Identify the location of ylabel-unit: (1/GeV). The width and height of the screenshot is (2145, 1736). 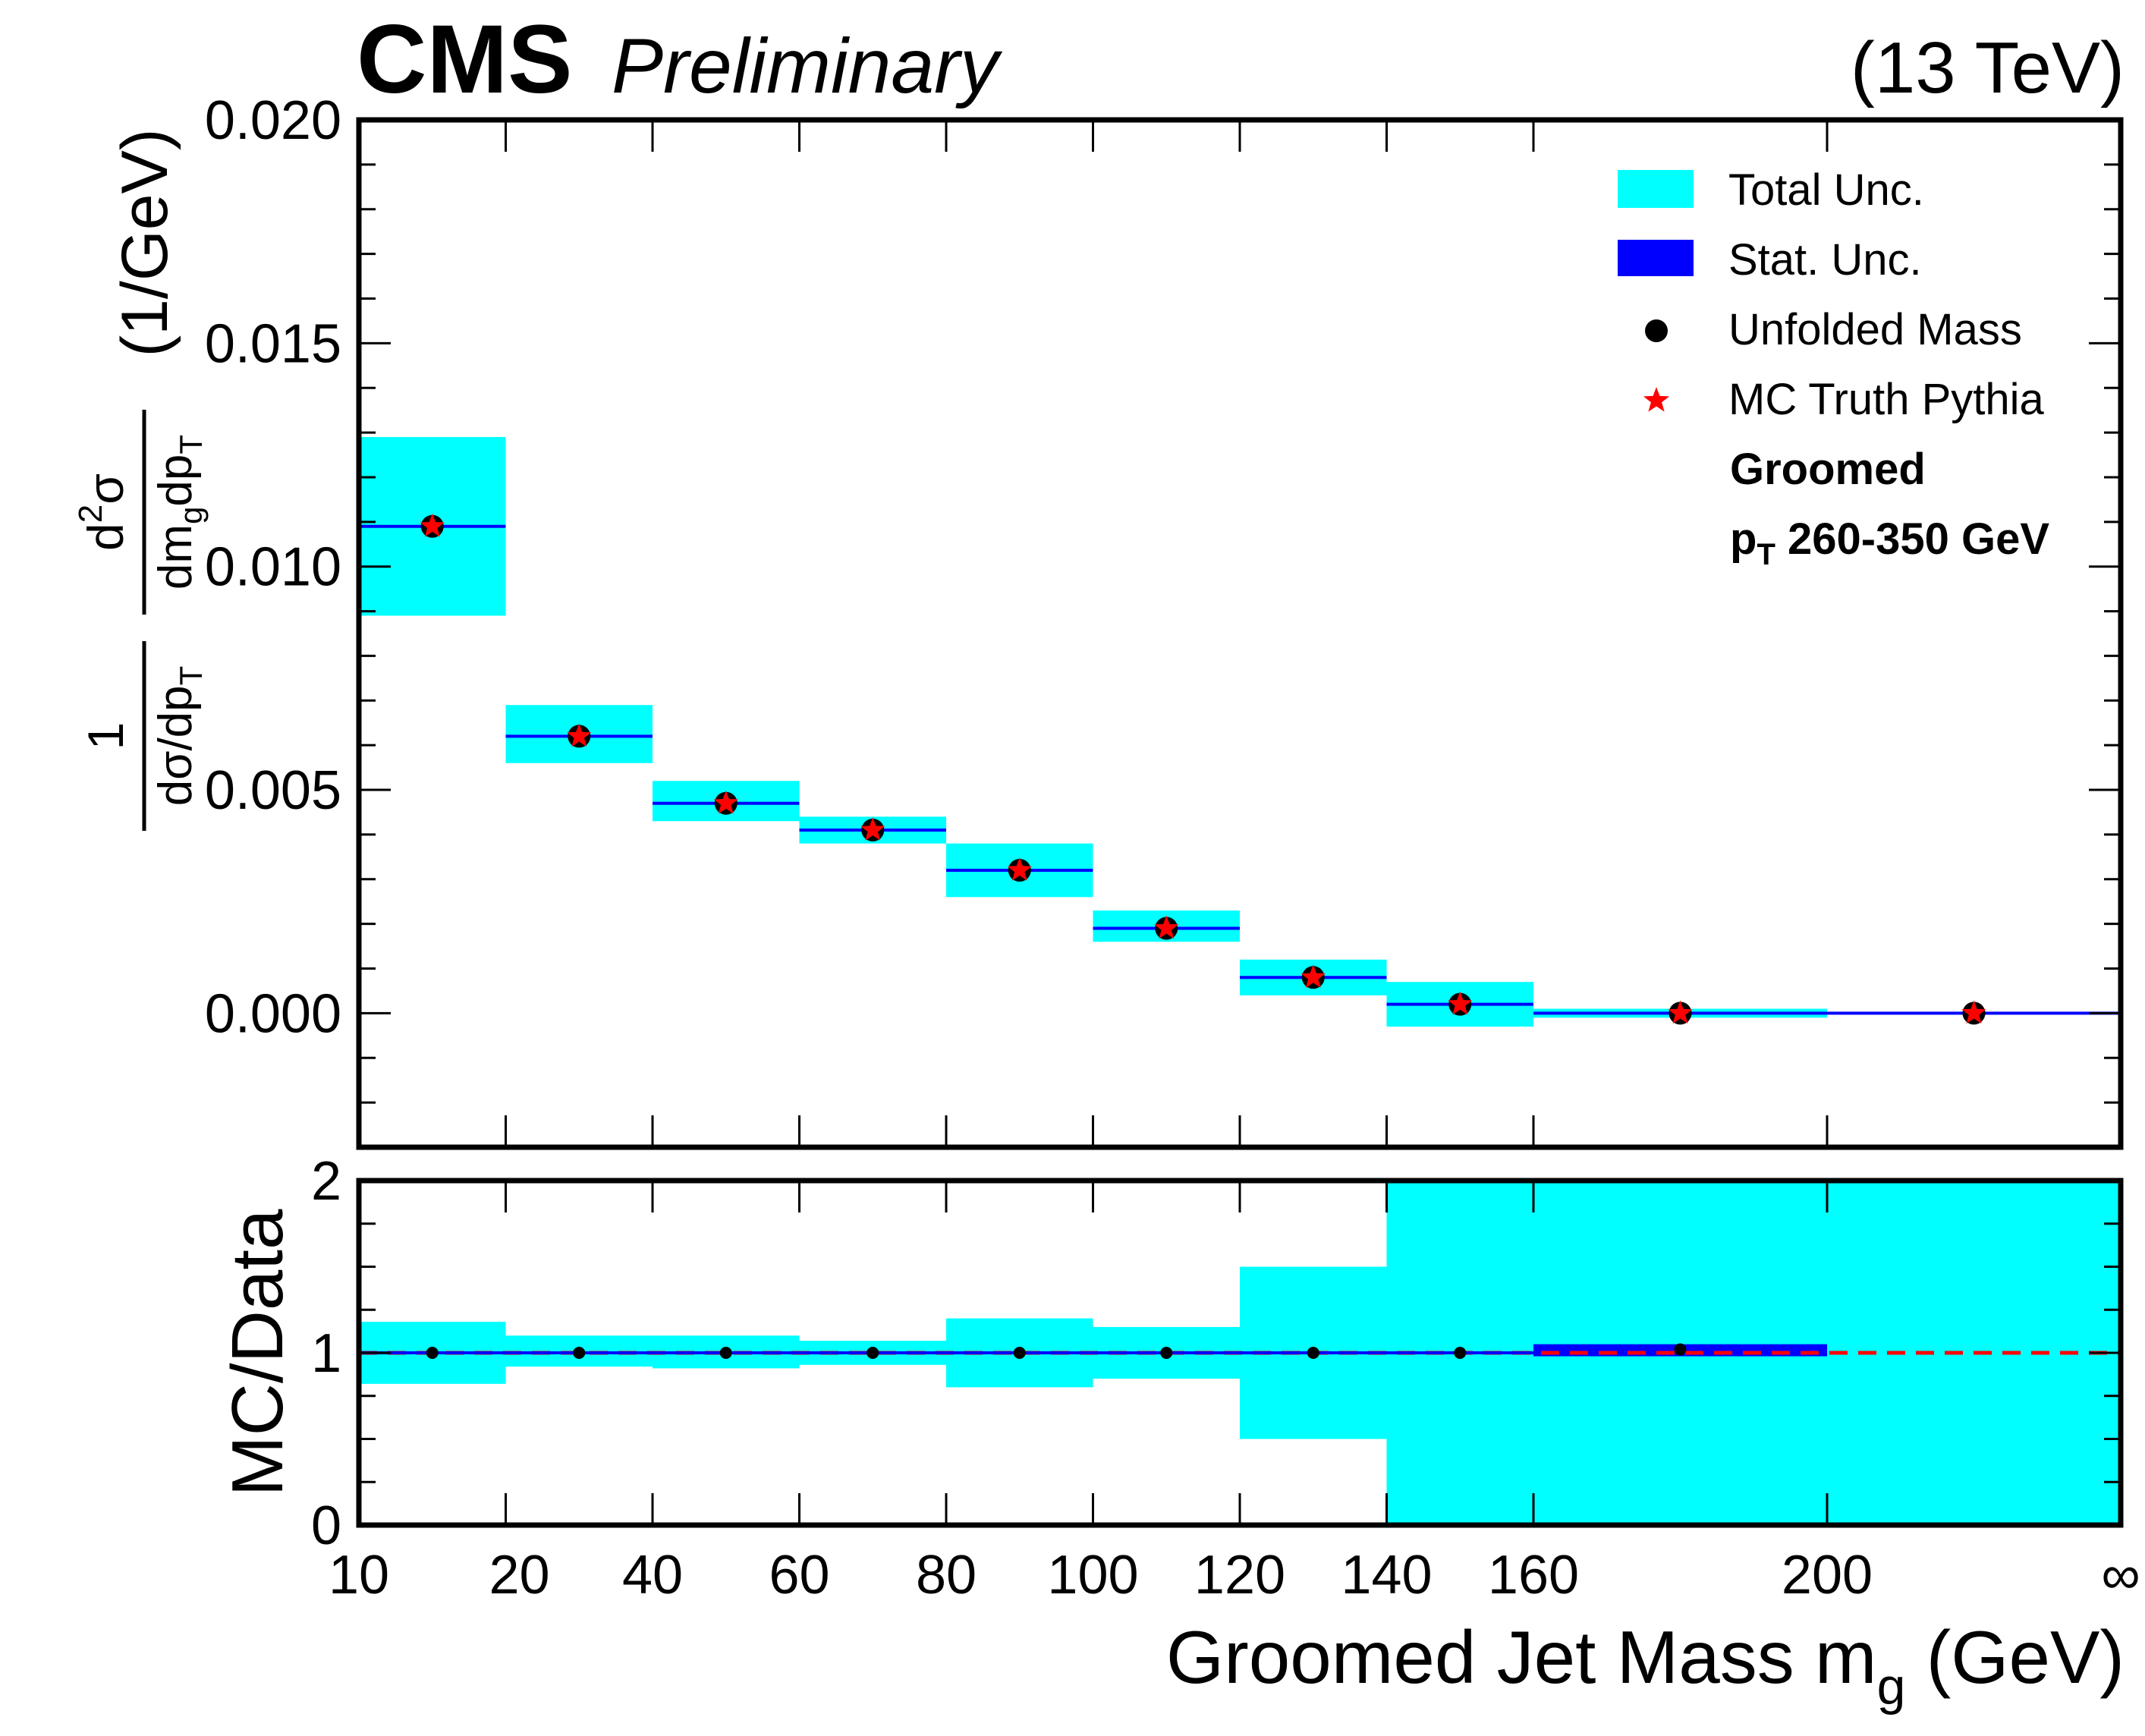
(145, 243).